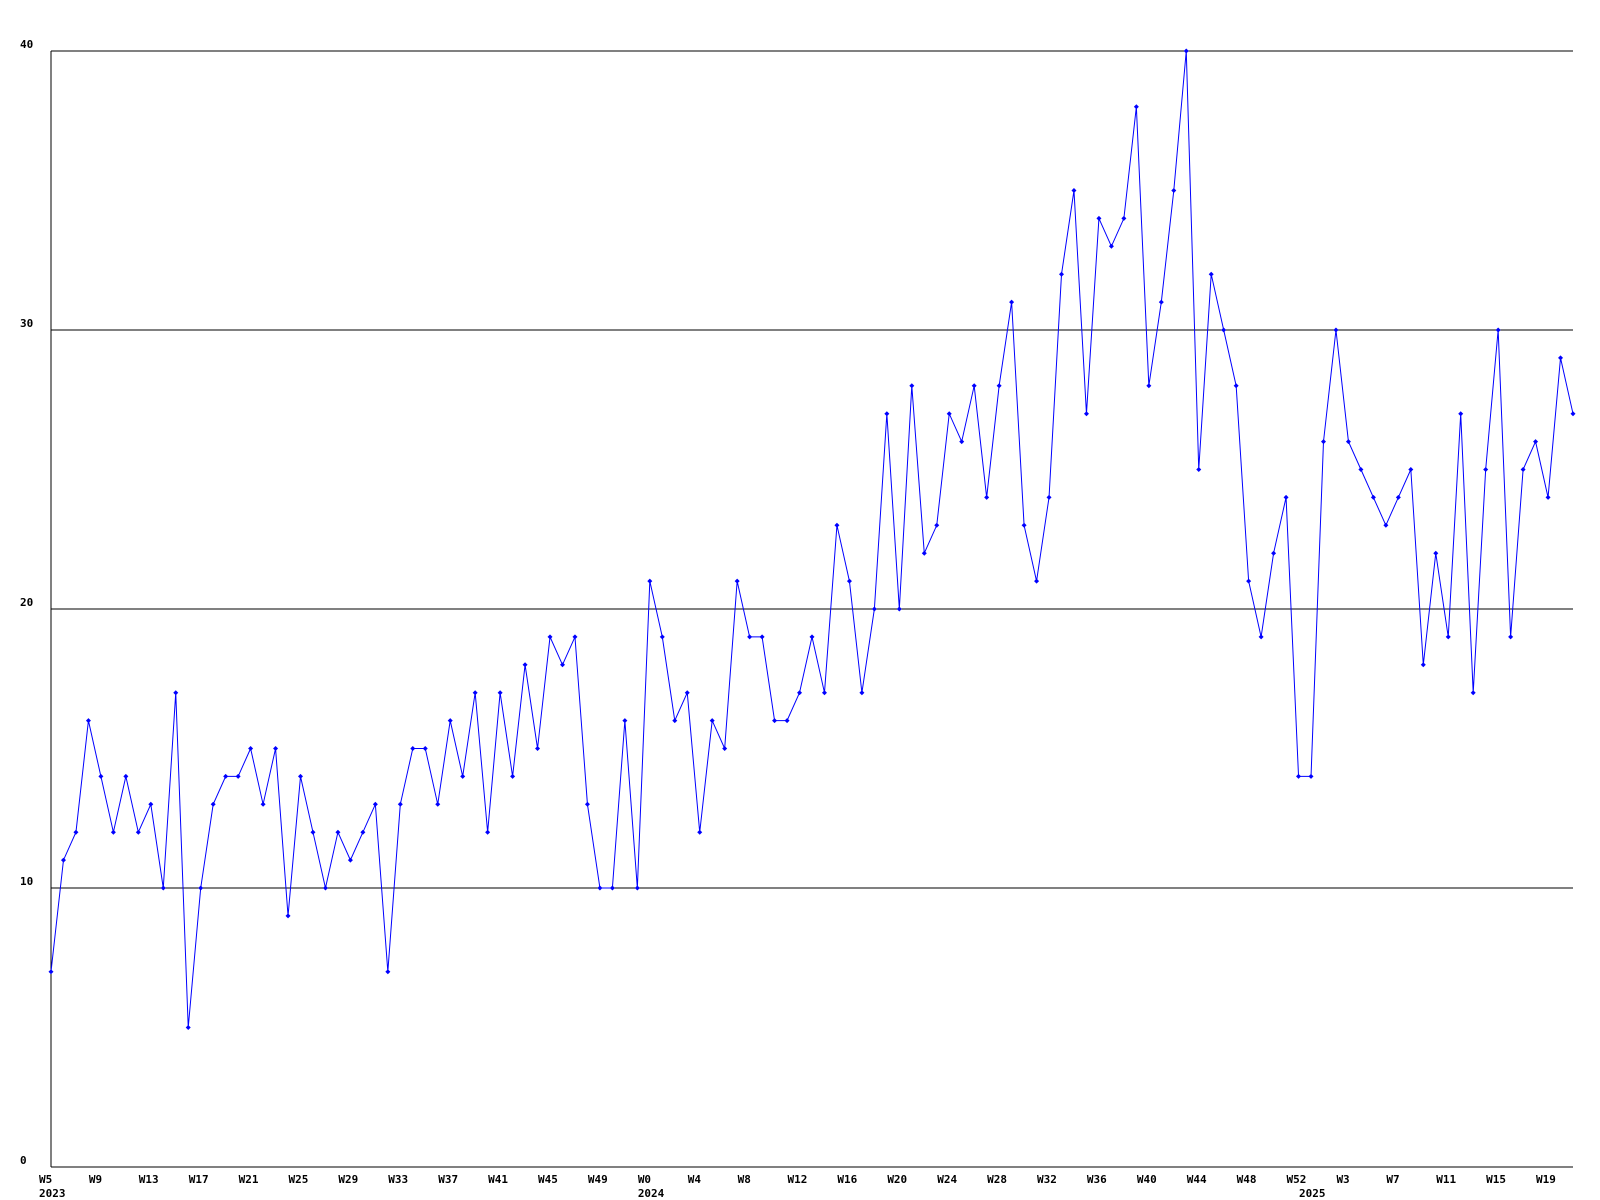  What do you see at coordinates (1147, 1179) in the screenshot?
I see `x-tick-label: W40` at bounding box center [1147, 1179].